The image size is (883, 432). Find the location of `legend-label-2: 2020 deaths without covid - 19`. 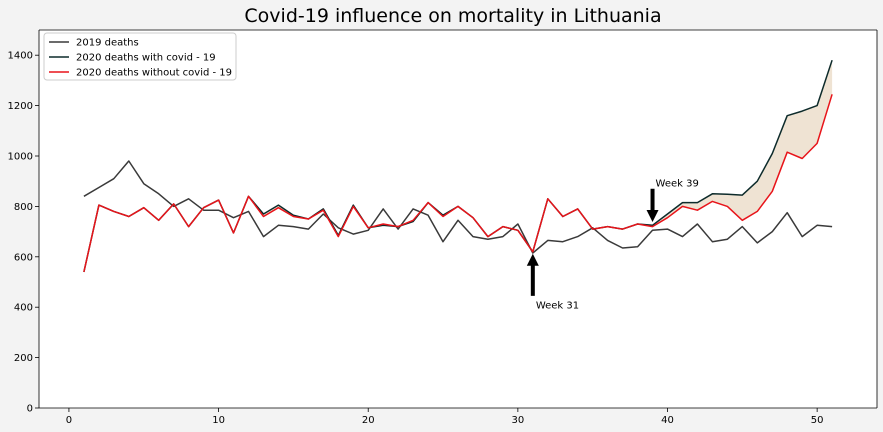

legend-label-2: 2020 deaths without covid - 19 is located at coordinates (154, 73).